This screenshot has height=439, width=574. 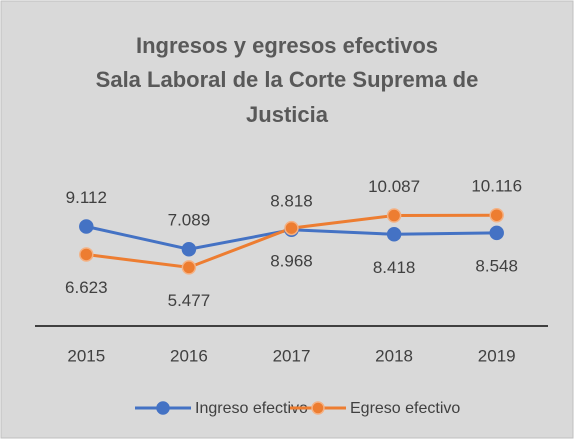 What do you see at coordinates (287, 114) in the screenshot?
I see `chart-title: Justicia` at bounding box center [287, 114].